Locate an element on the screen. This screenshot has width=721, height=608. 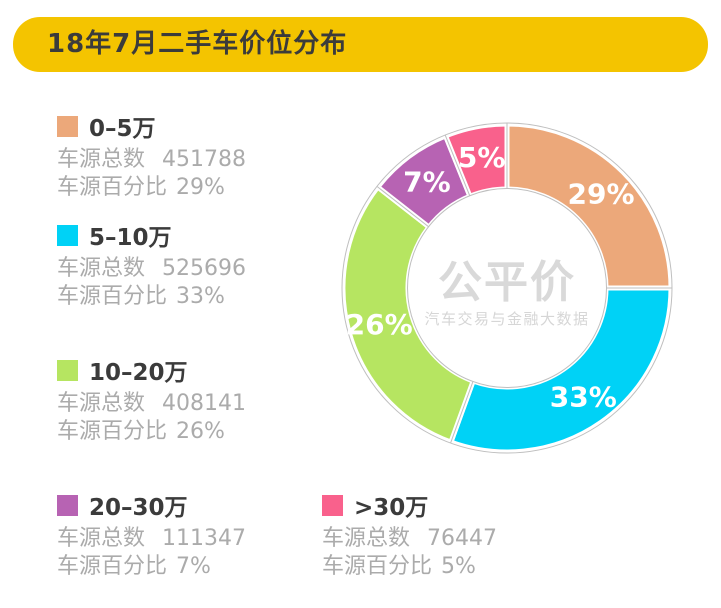
total-value: 451788 is located at coordinates (204, 159).